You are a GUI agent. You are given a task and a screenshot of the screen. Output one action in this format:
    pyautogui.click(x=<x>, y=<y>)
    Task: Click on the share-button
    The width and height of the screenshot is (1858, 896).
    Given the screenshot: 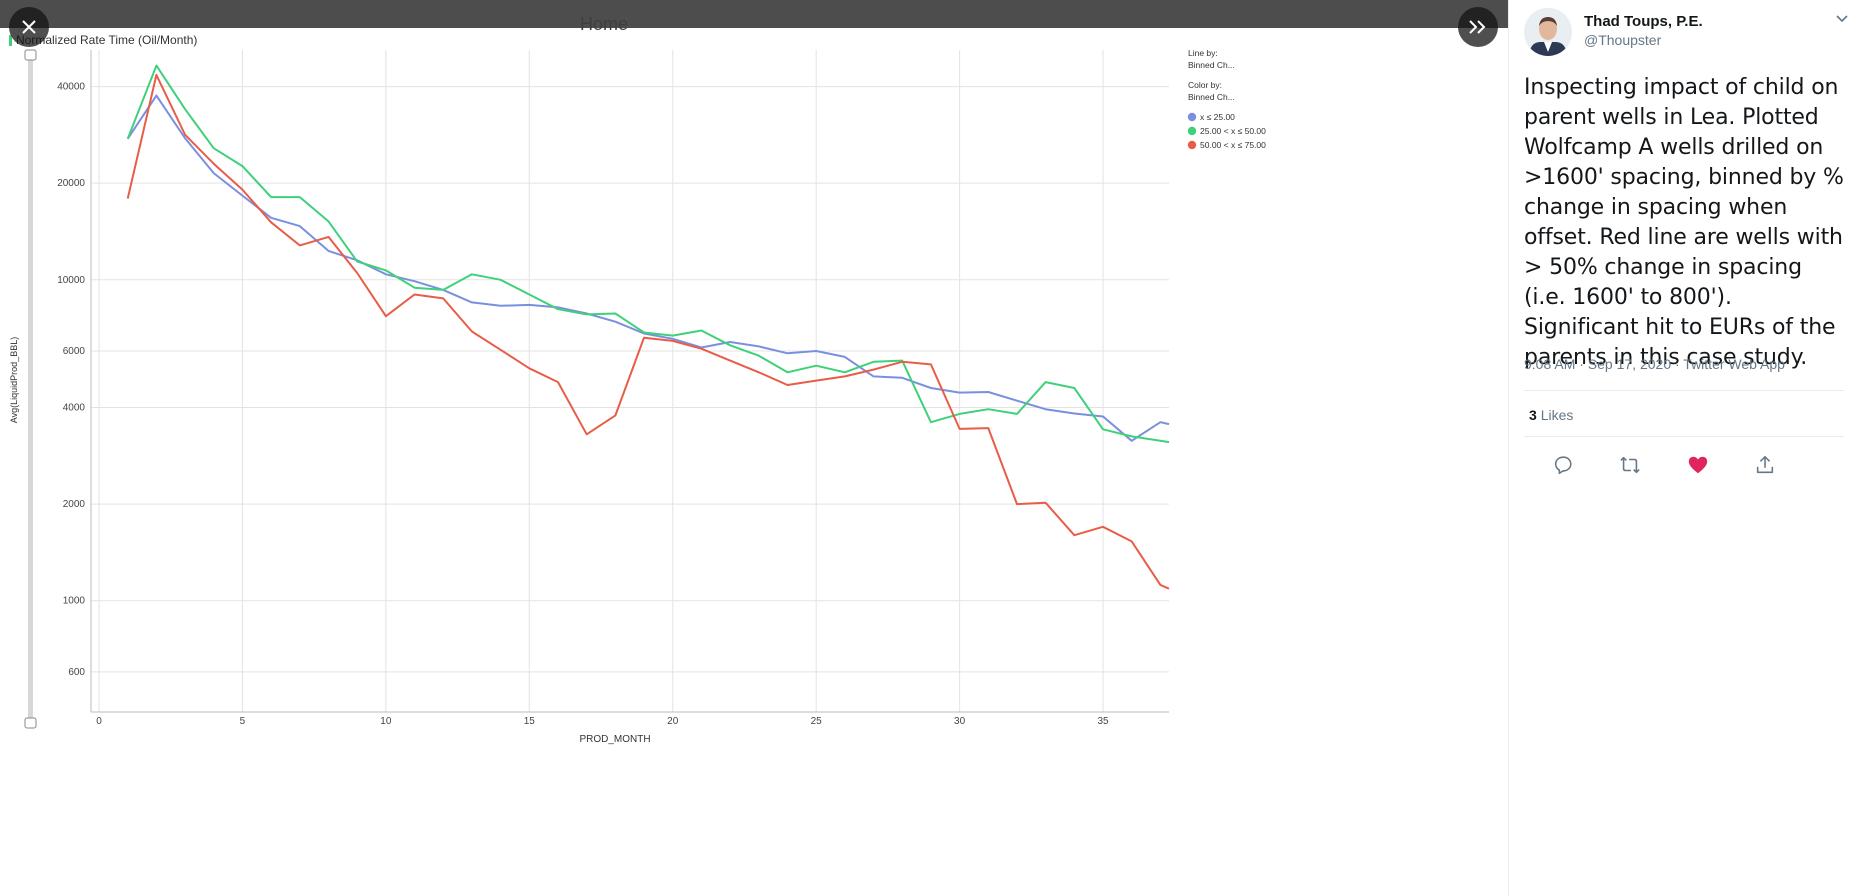 What is the action you would take?
    pyautogui.click(x=1765, y=465)
    